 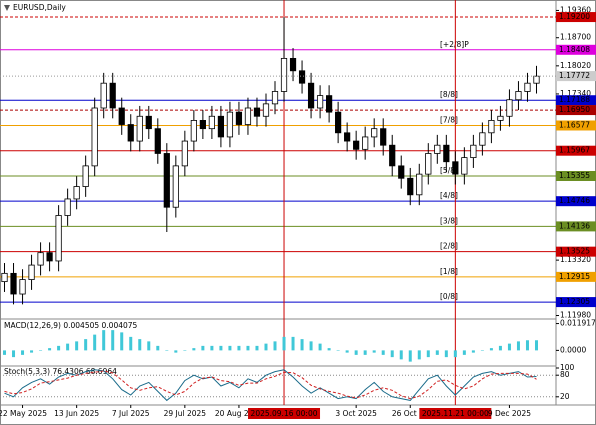 I want to click on y-tick-label: 1.18700, so click(x=575, y=37).